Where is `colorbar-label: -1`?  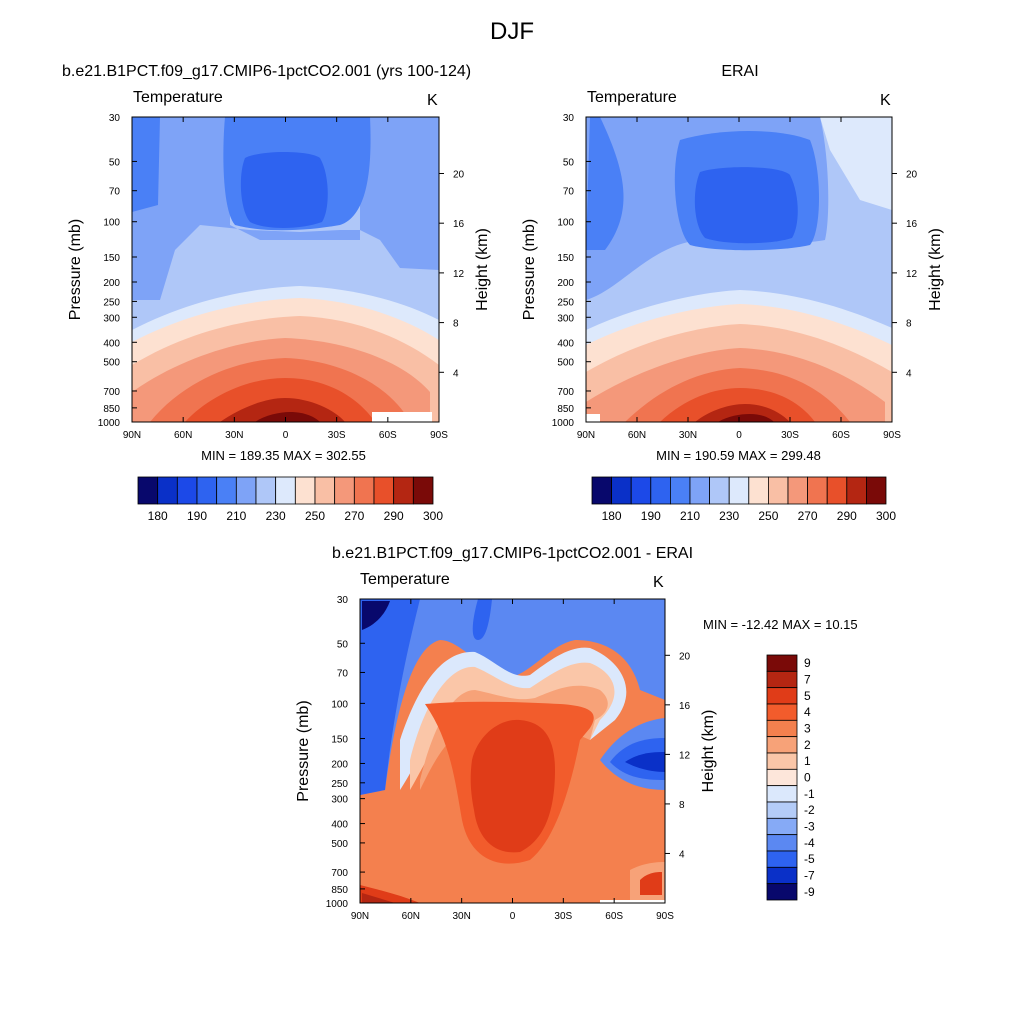 colorbar-label: -1 is located at coordinates (809, 794).